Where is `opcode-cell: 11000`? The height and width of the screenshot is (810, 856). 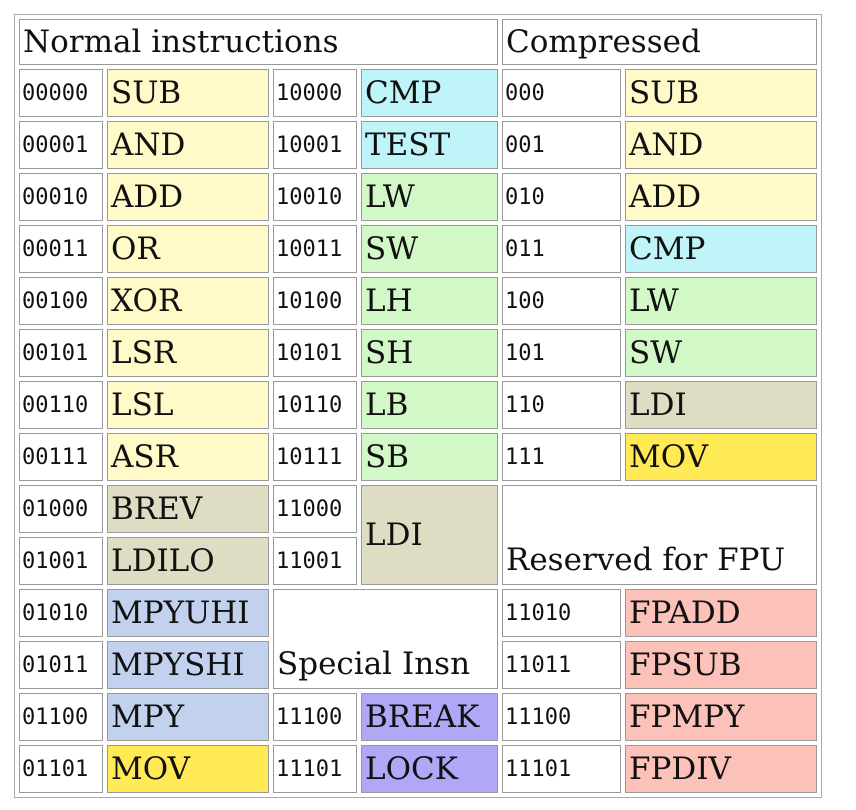
opcode-cell: 11000 is located at coordinates (315, 509).